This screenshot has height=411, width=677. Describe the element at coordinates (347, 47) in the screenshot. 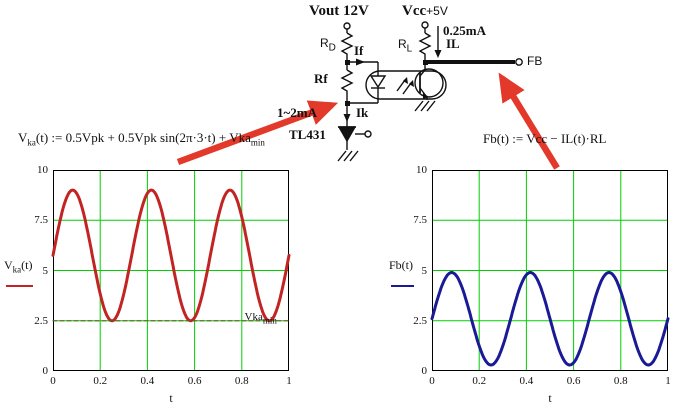

I see `resistor-rd-icon` at that location.